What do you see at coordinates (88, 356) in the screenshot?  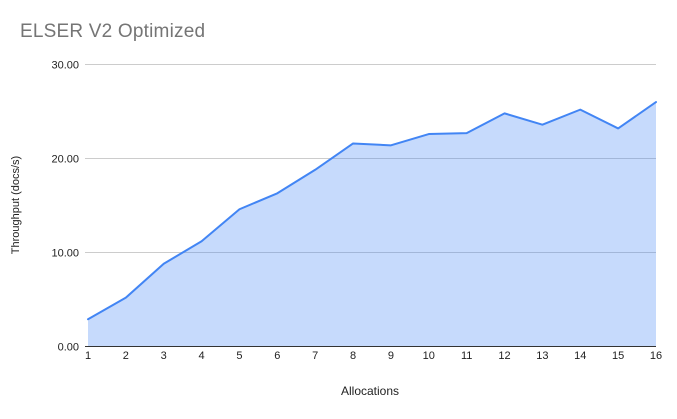 I see `x-tick-label: 1` at bounding box center [88, 356].